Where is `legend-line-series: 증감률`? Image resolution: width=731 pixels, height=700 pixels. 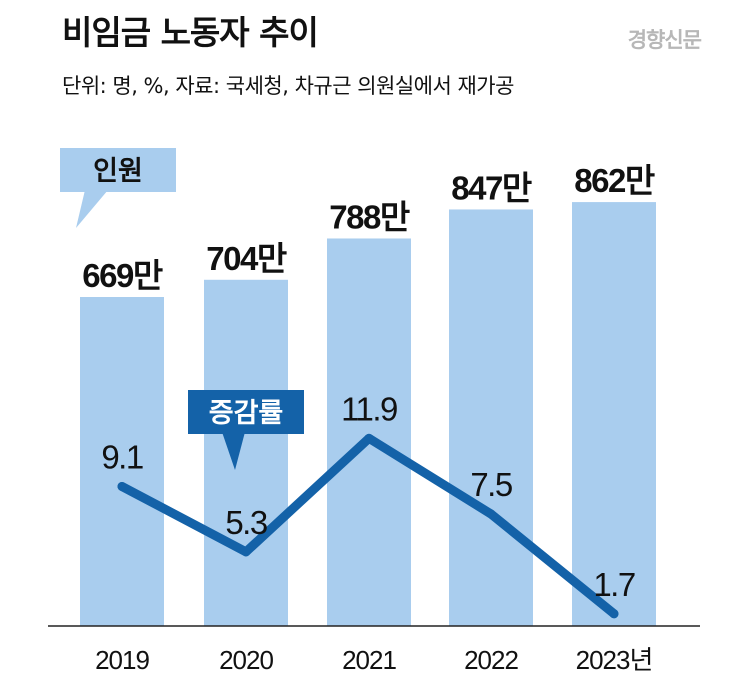
legend-line-series: 증감률 is located at coordinates (246, 430).